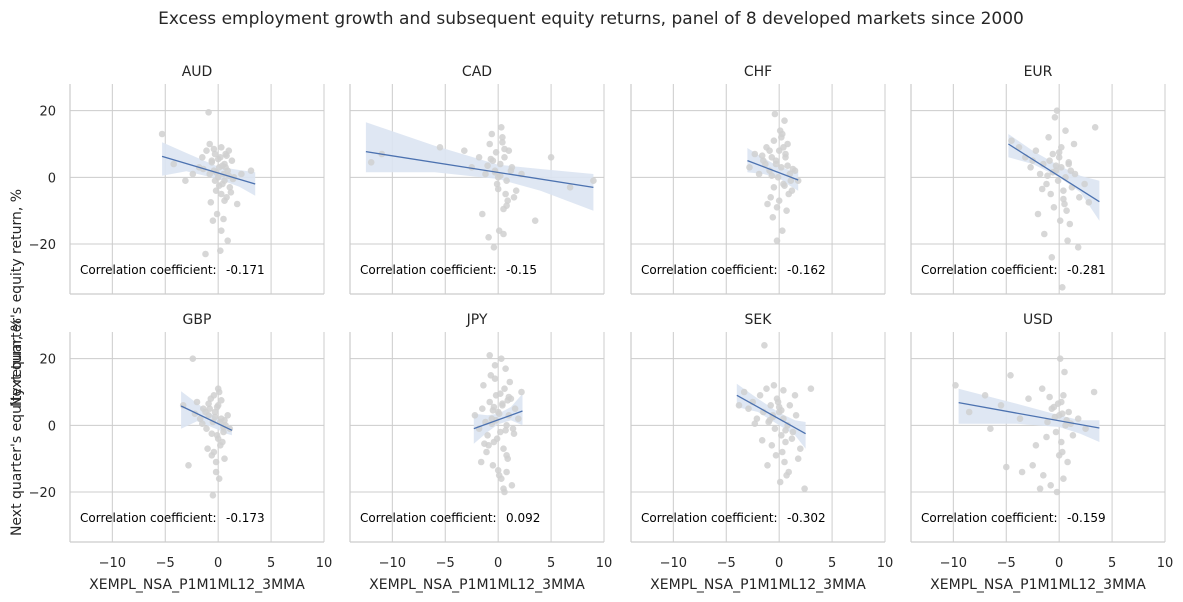 The height and width of the screenshot is (602, 1183). I want to click on correlation-label: Correlation coefficient:, so click(989, 270).